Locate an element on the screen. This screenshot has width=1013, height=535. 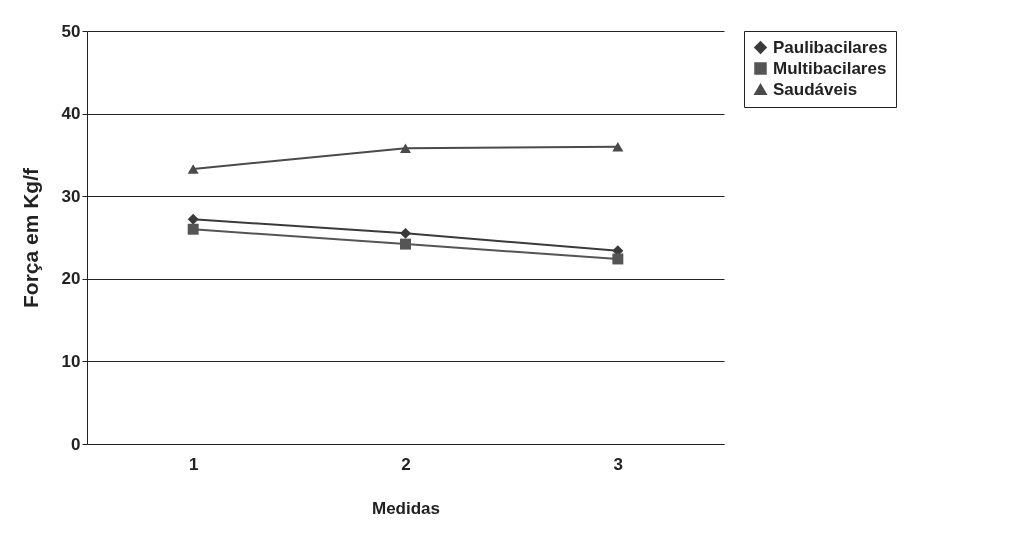
x-tick-label: 3 is located at coordinates (618, 464).